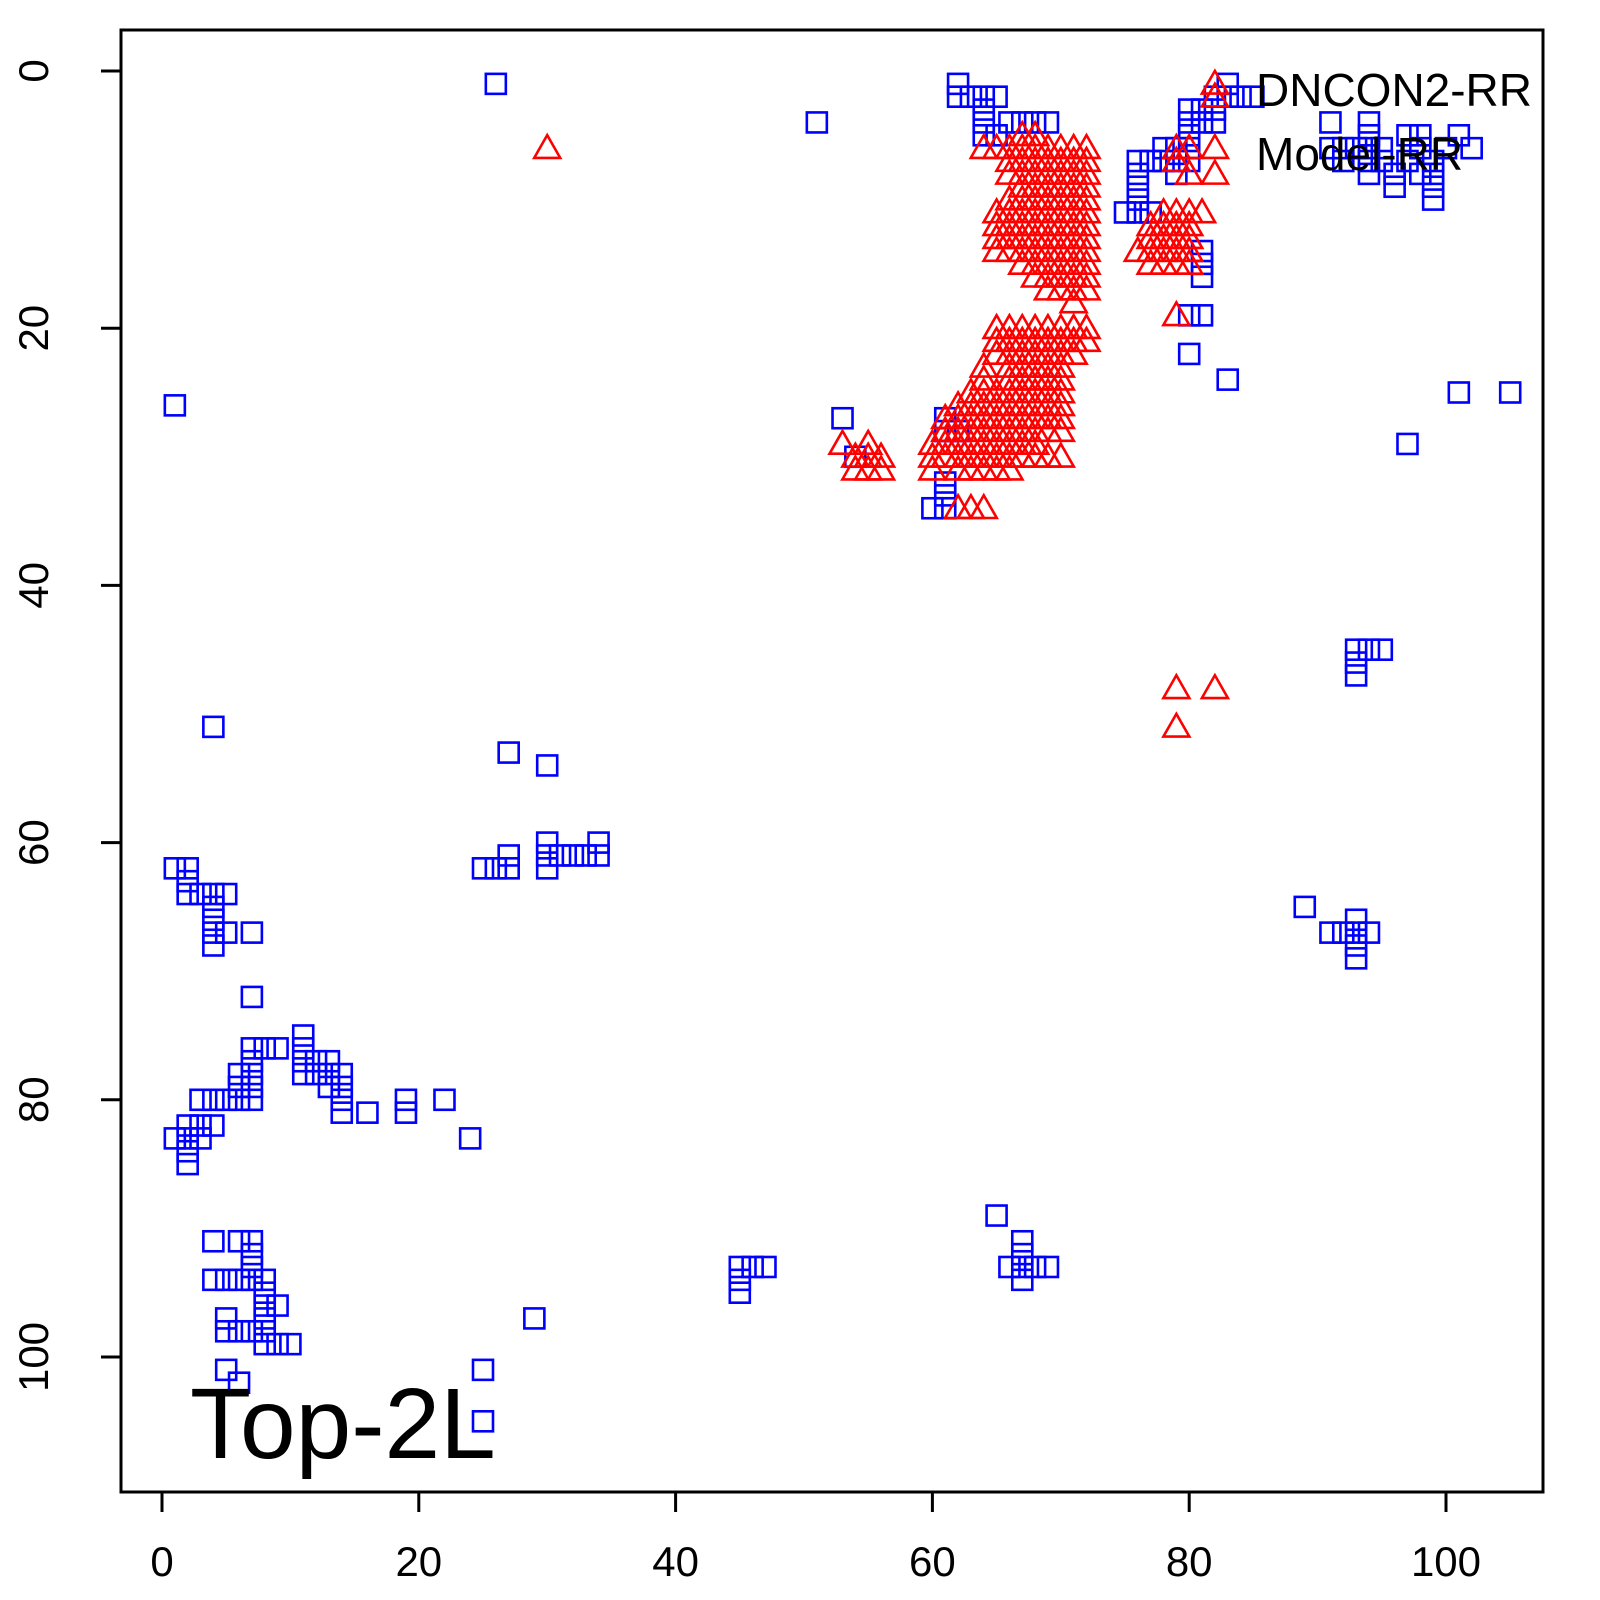 This screenshot has height=1600, width=1600. I want to click on x-tick-label: 40, so click(675, 1561).